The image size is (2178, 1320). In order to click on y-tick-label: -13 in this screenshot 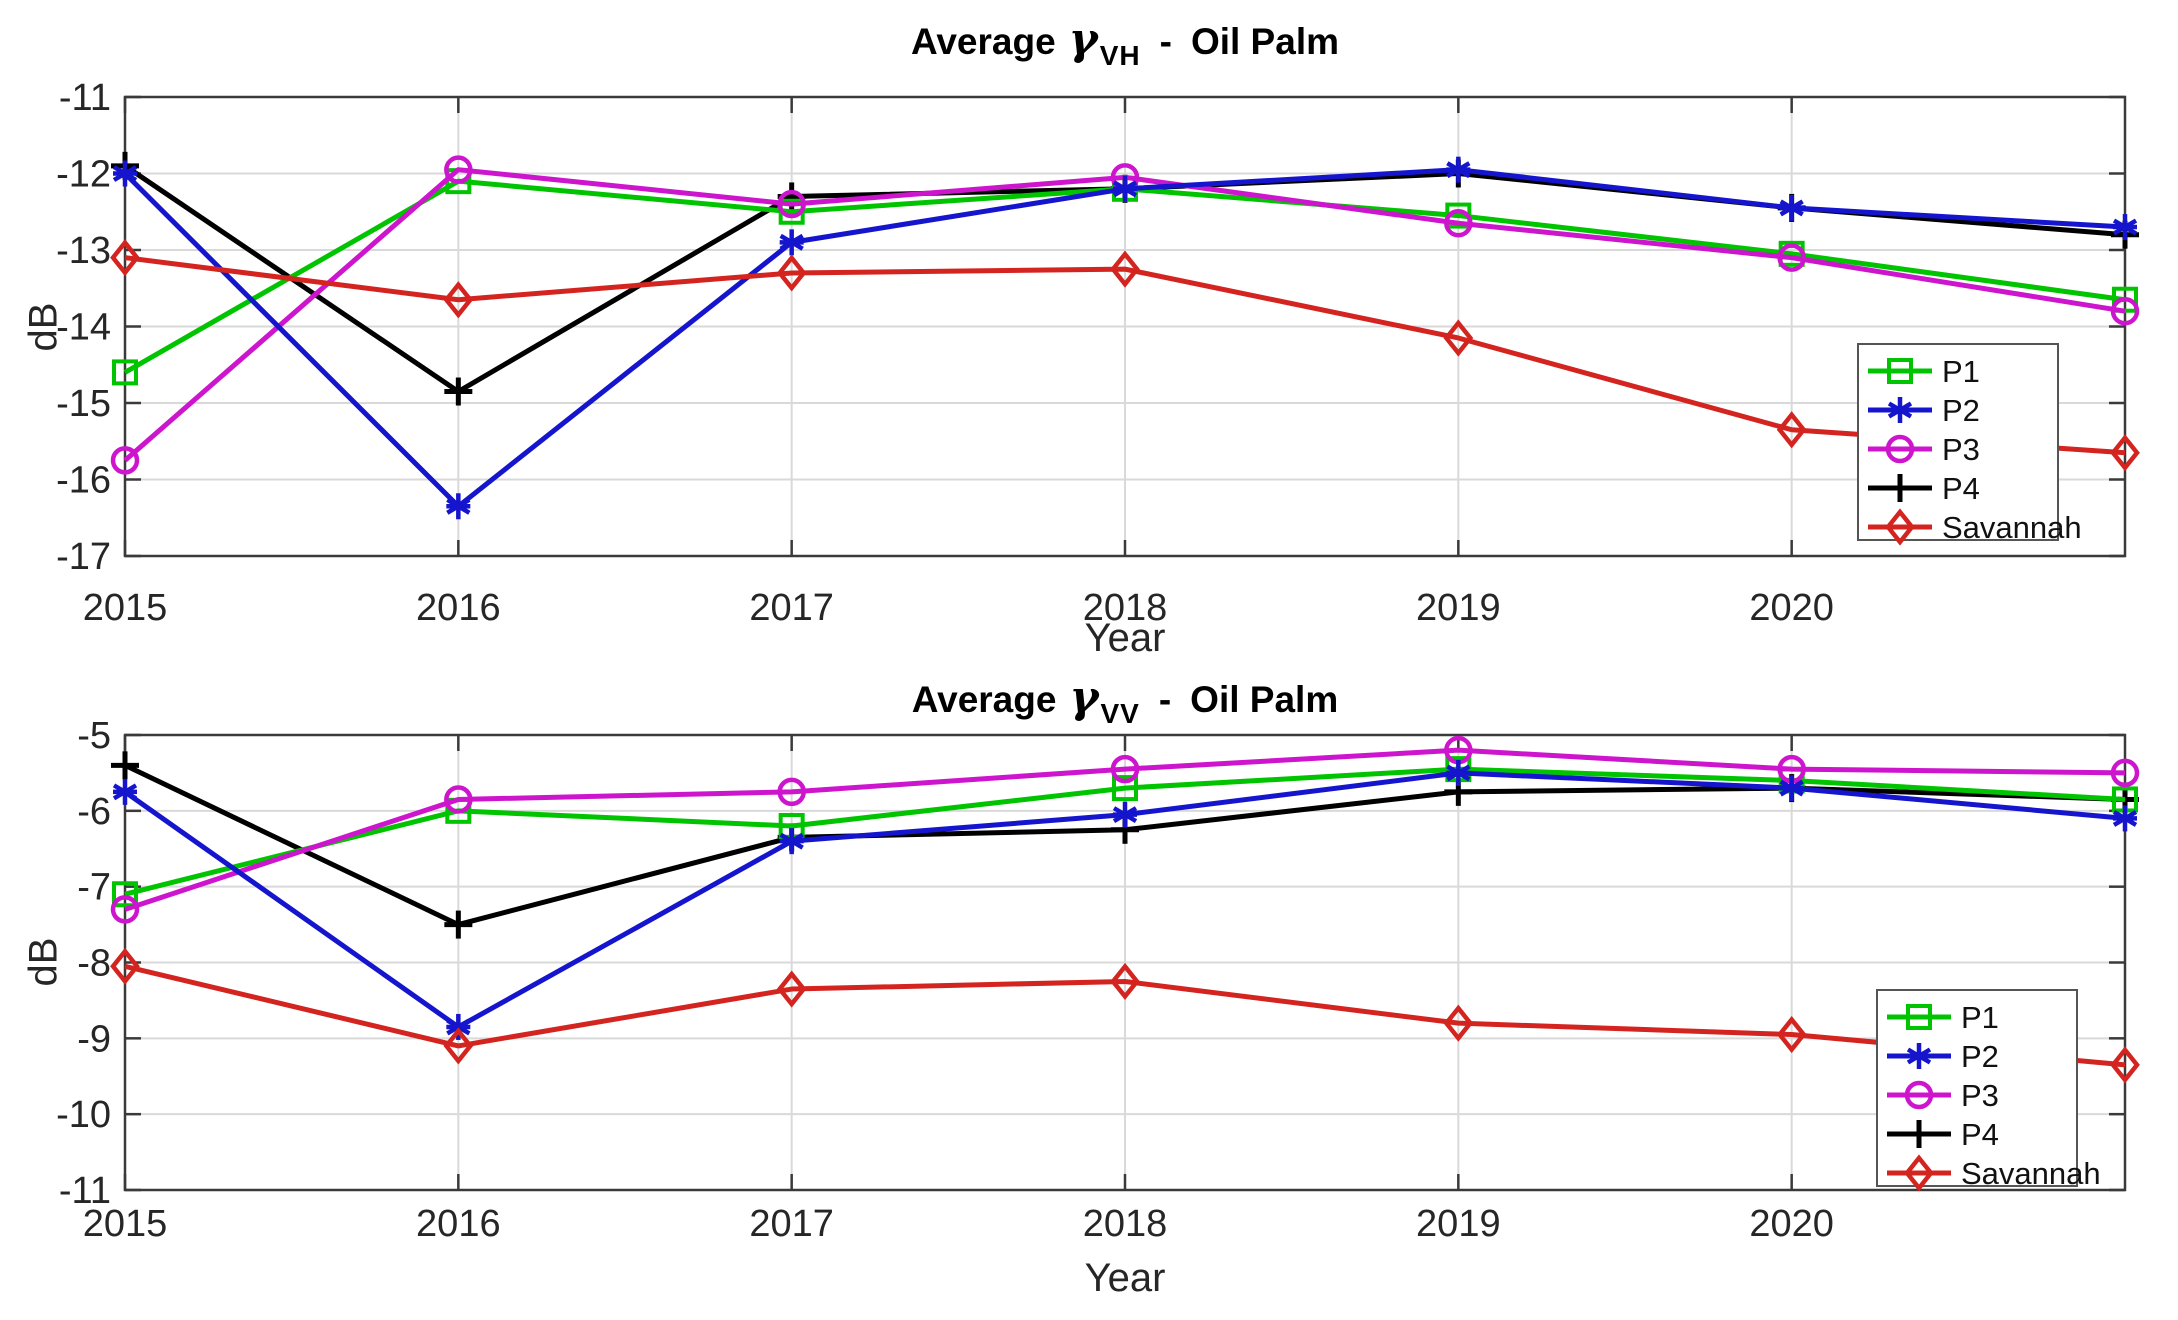, I will do `click(83, 251)`.